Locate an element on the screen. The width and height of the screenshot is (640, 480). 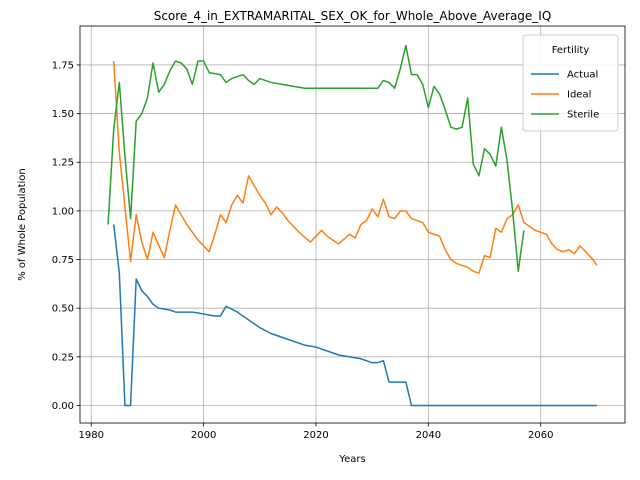
legend-label-actual: Actual is located at coordinates (582, 75).